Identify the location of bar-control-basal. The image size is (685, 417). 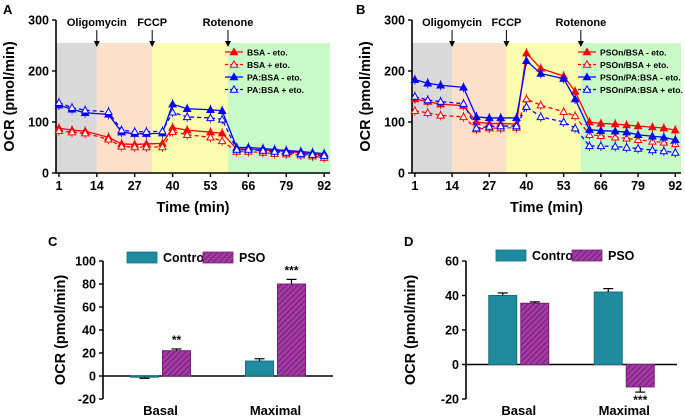
(503, 330).